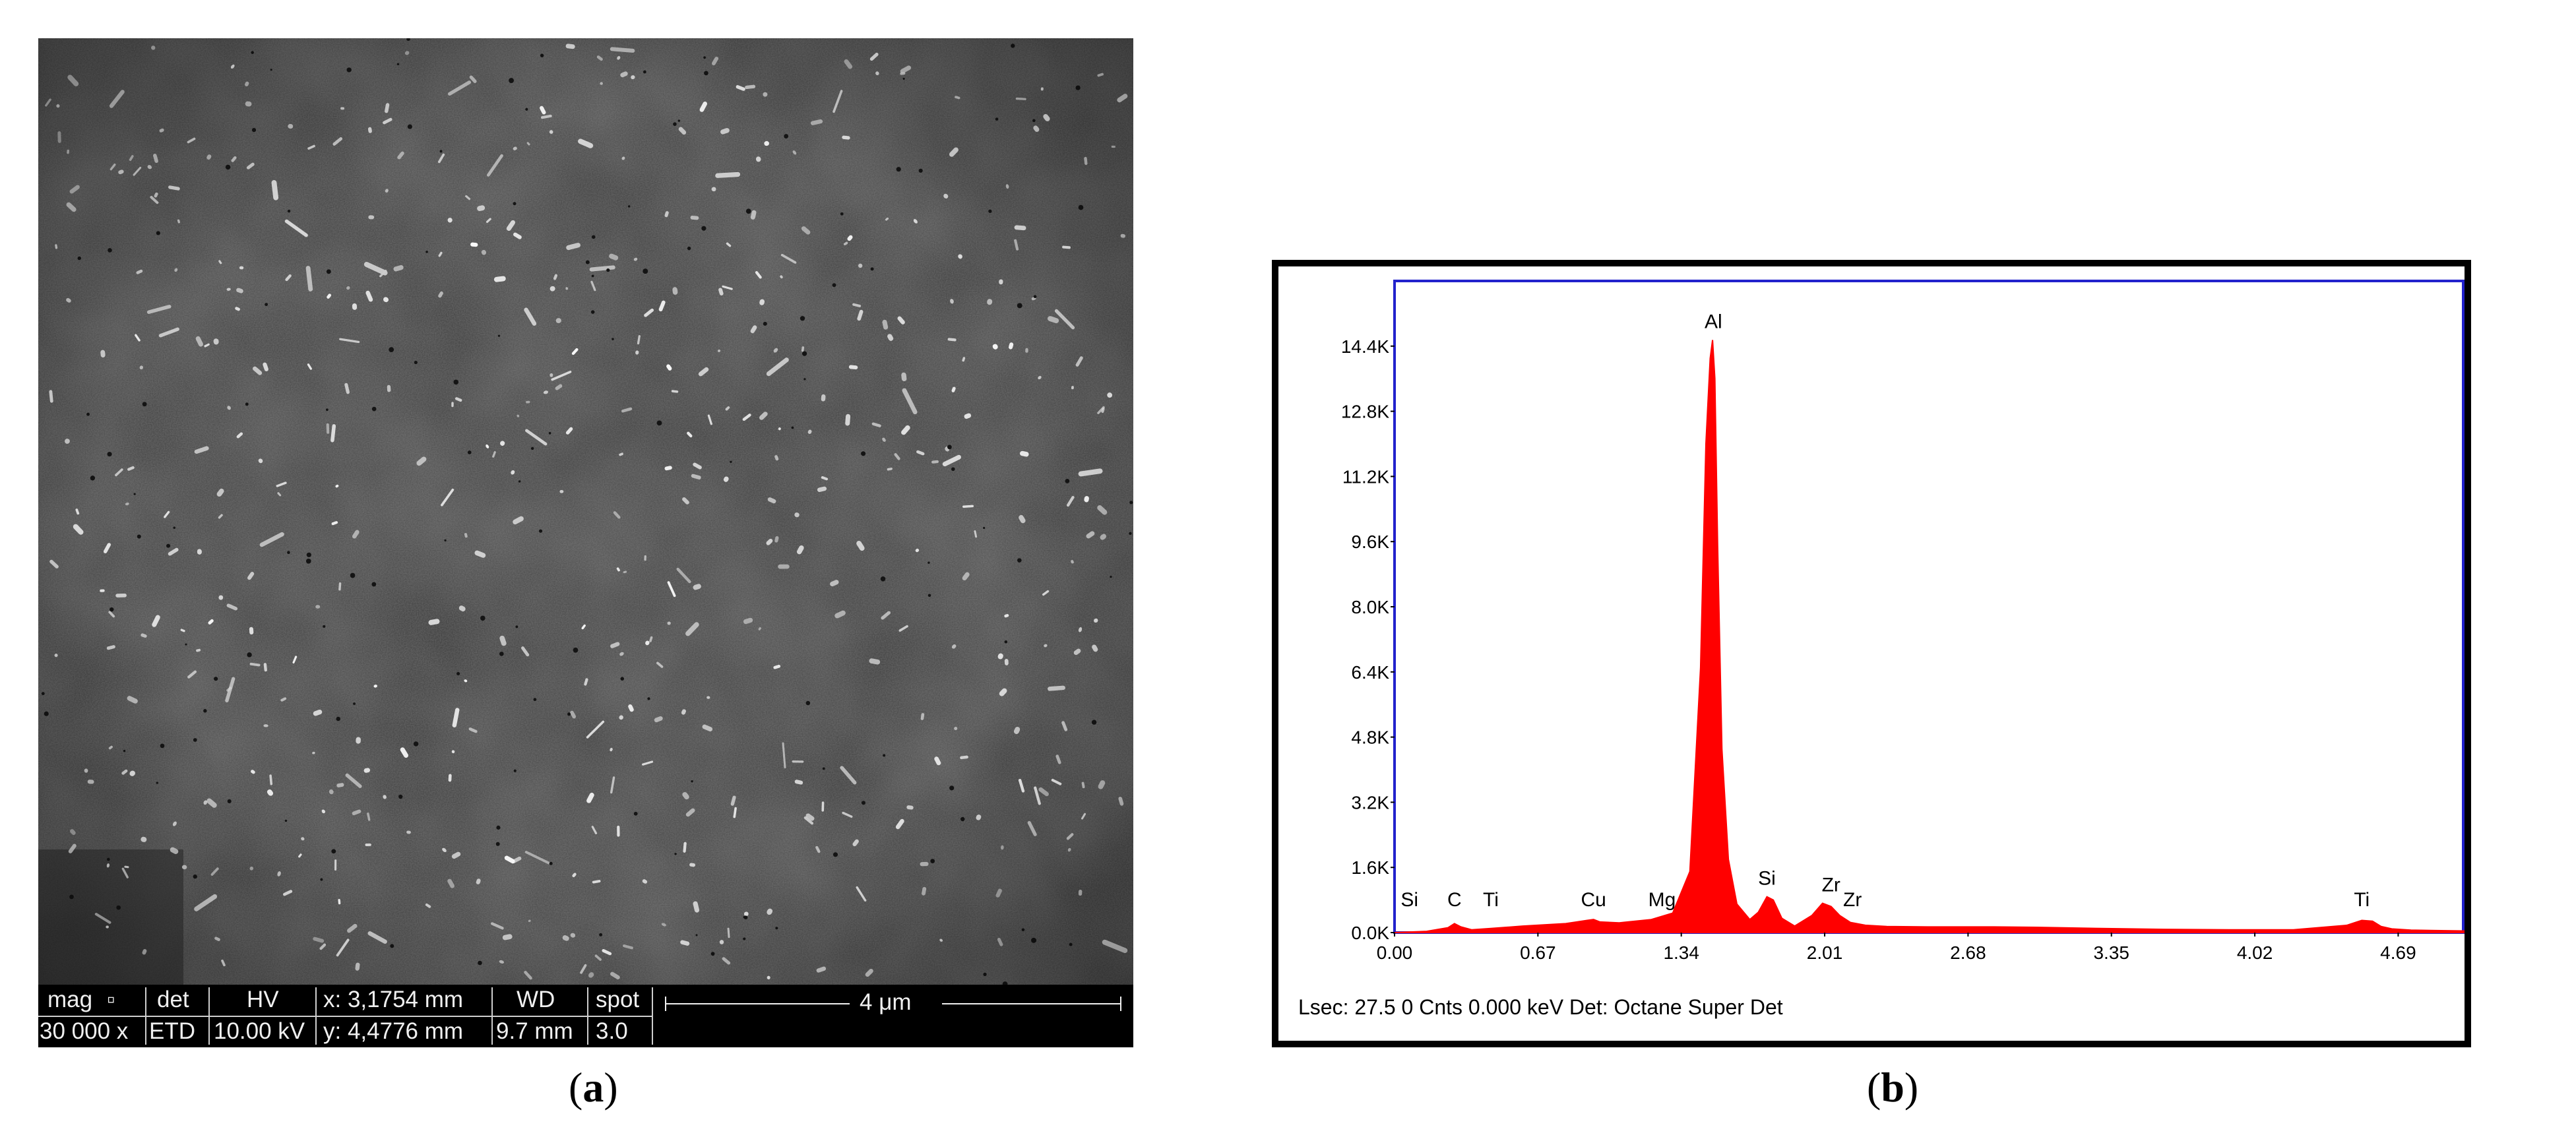  I want to click on wd-label: WD, so click(536, 999).